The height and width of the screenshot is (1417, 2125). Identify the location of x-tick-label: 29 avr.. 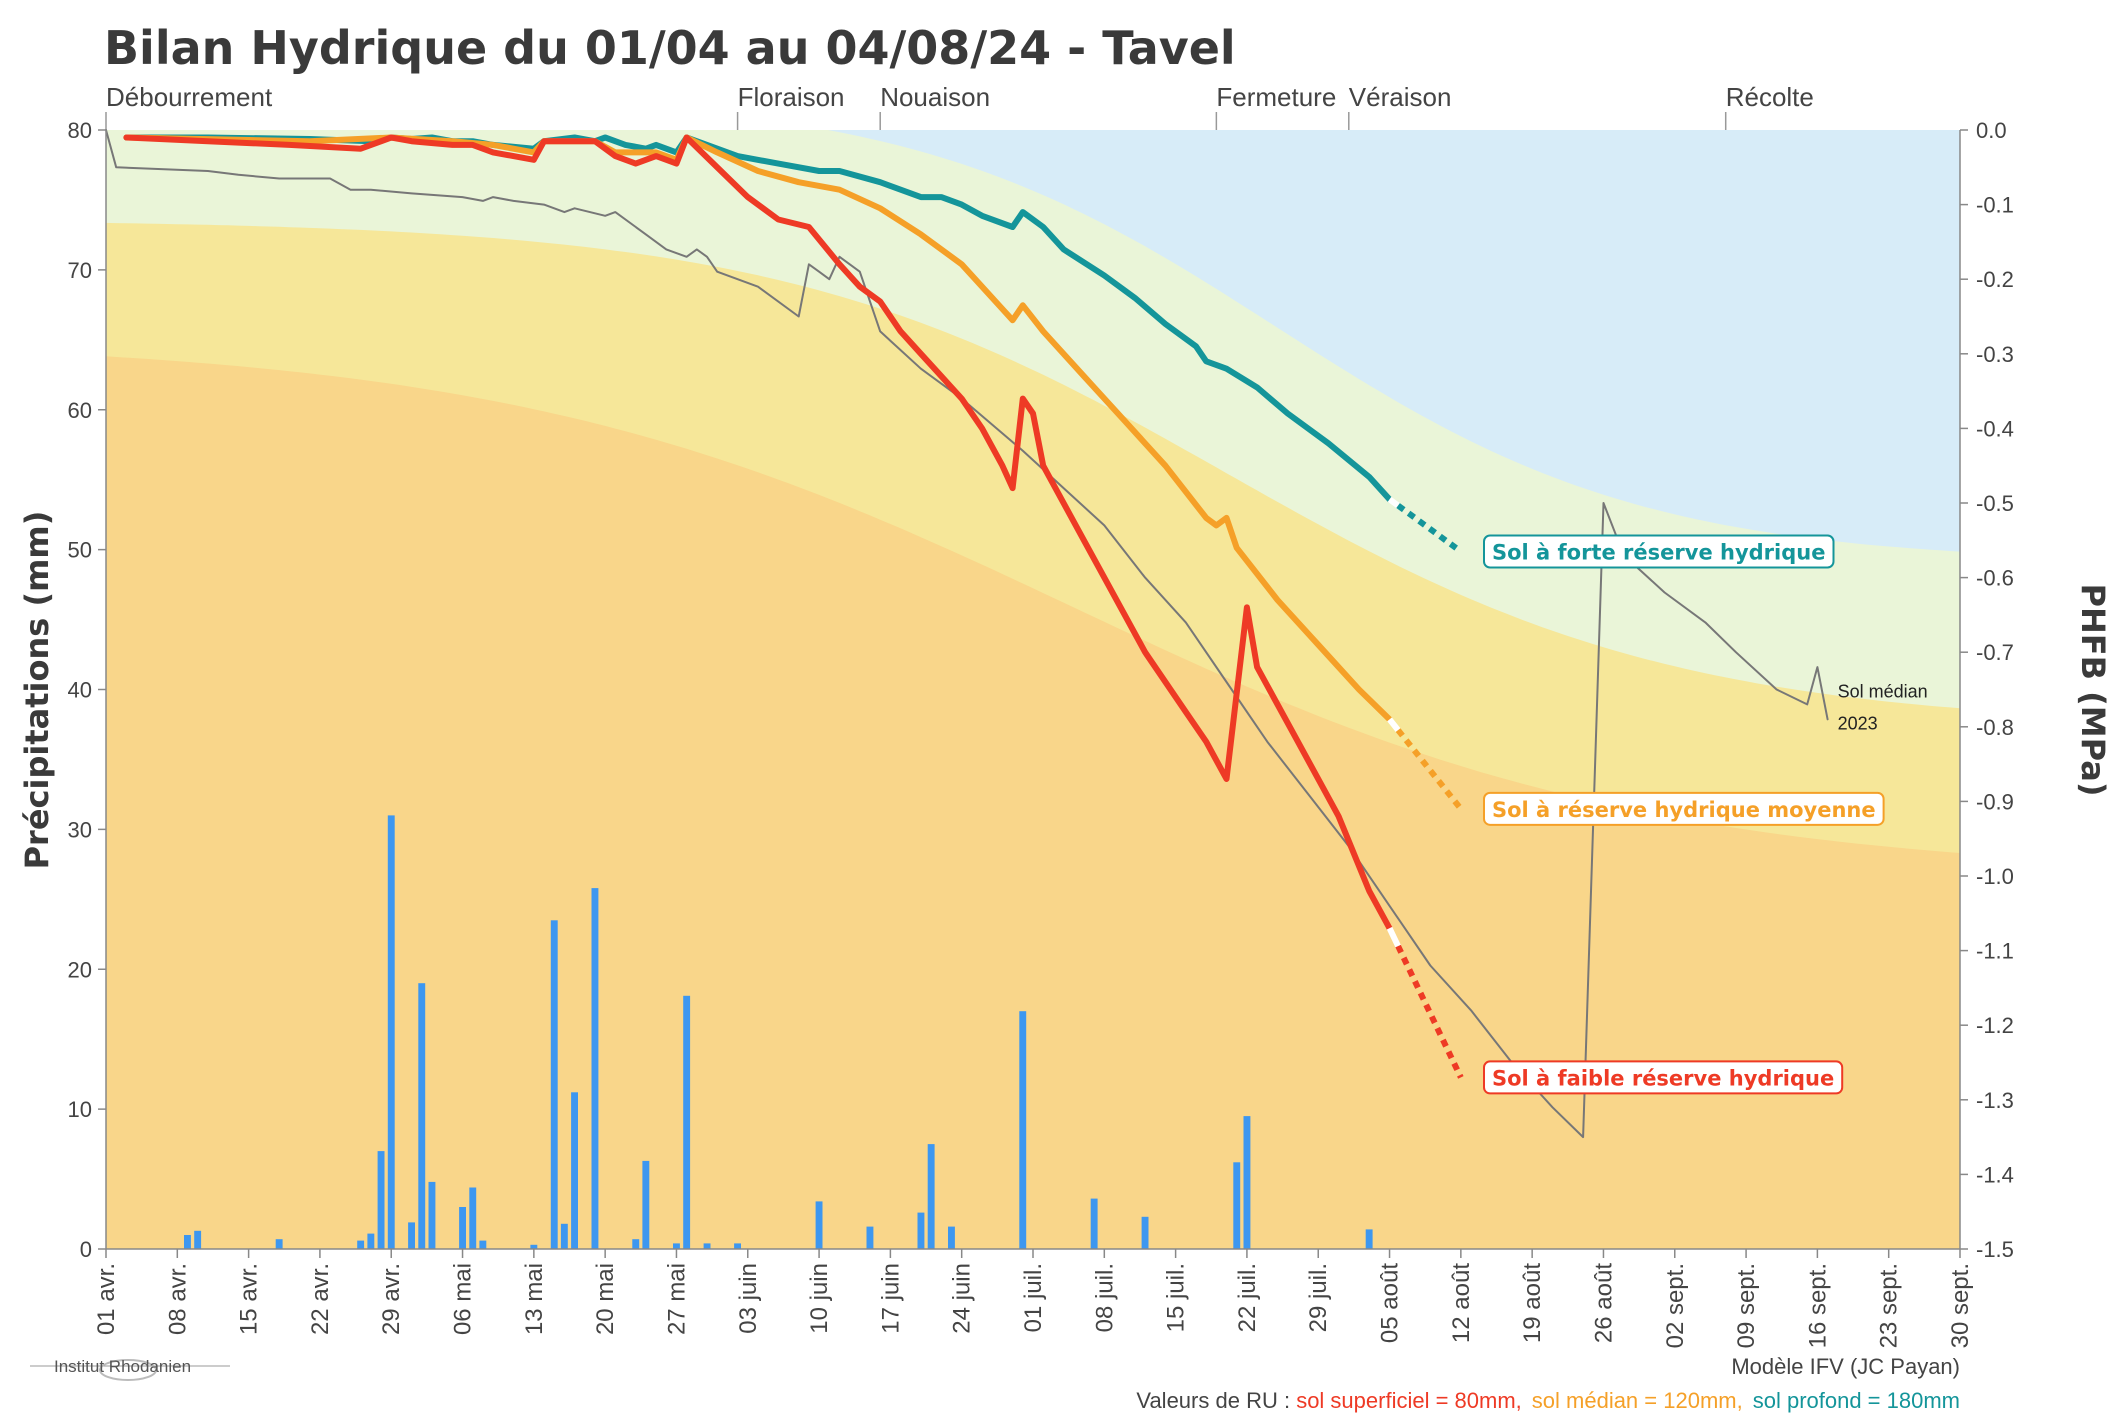
(391, 1299).